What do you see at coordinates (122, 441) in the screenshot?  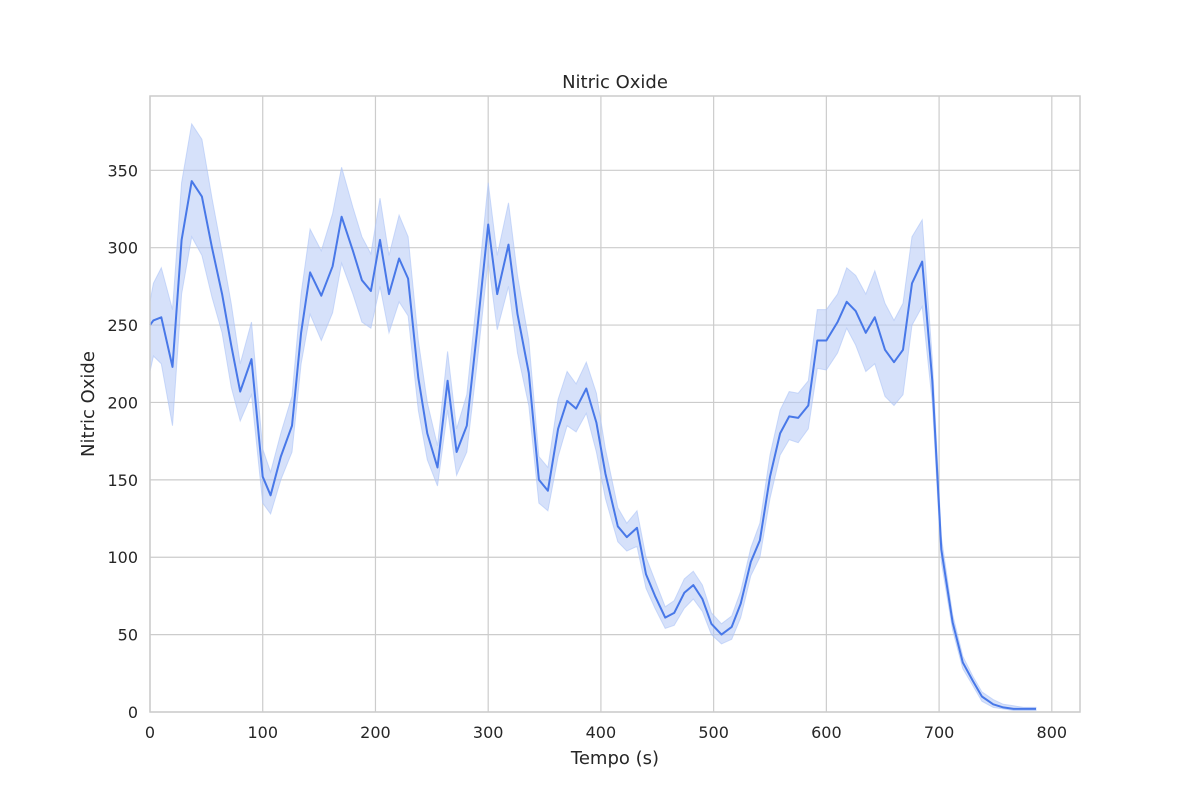 I see `y-tick-labels: 0 50 100 150 200 250 300 350` at bounding box center [122, 441].